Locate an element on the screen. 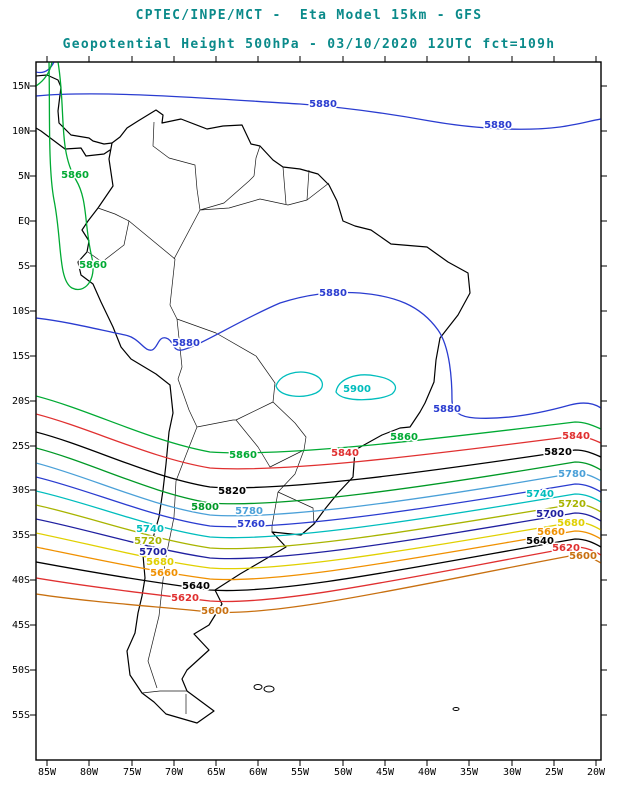  contour-5900-closed-west is located at coordinates (299, 384).